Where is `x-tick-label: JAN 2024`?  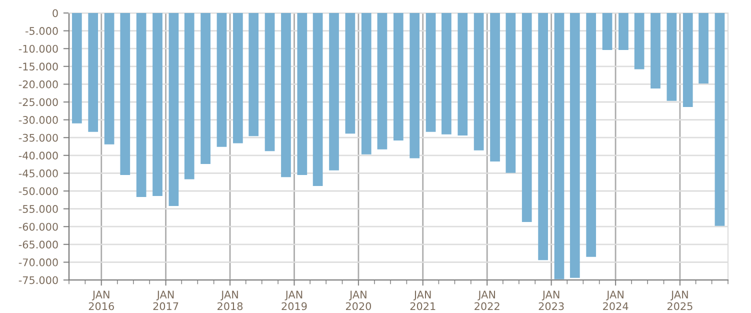
x-tick-label: JAN 2024 is located at coordinates (615, 300).